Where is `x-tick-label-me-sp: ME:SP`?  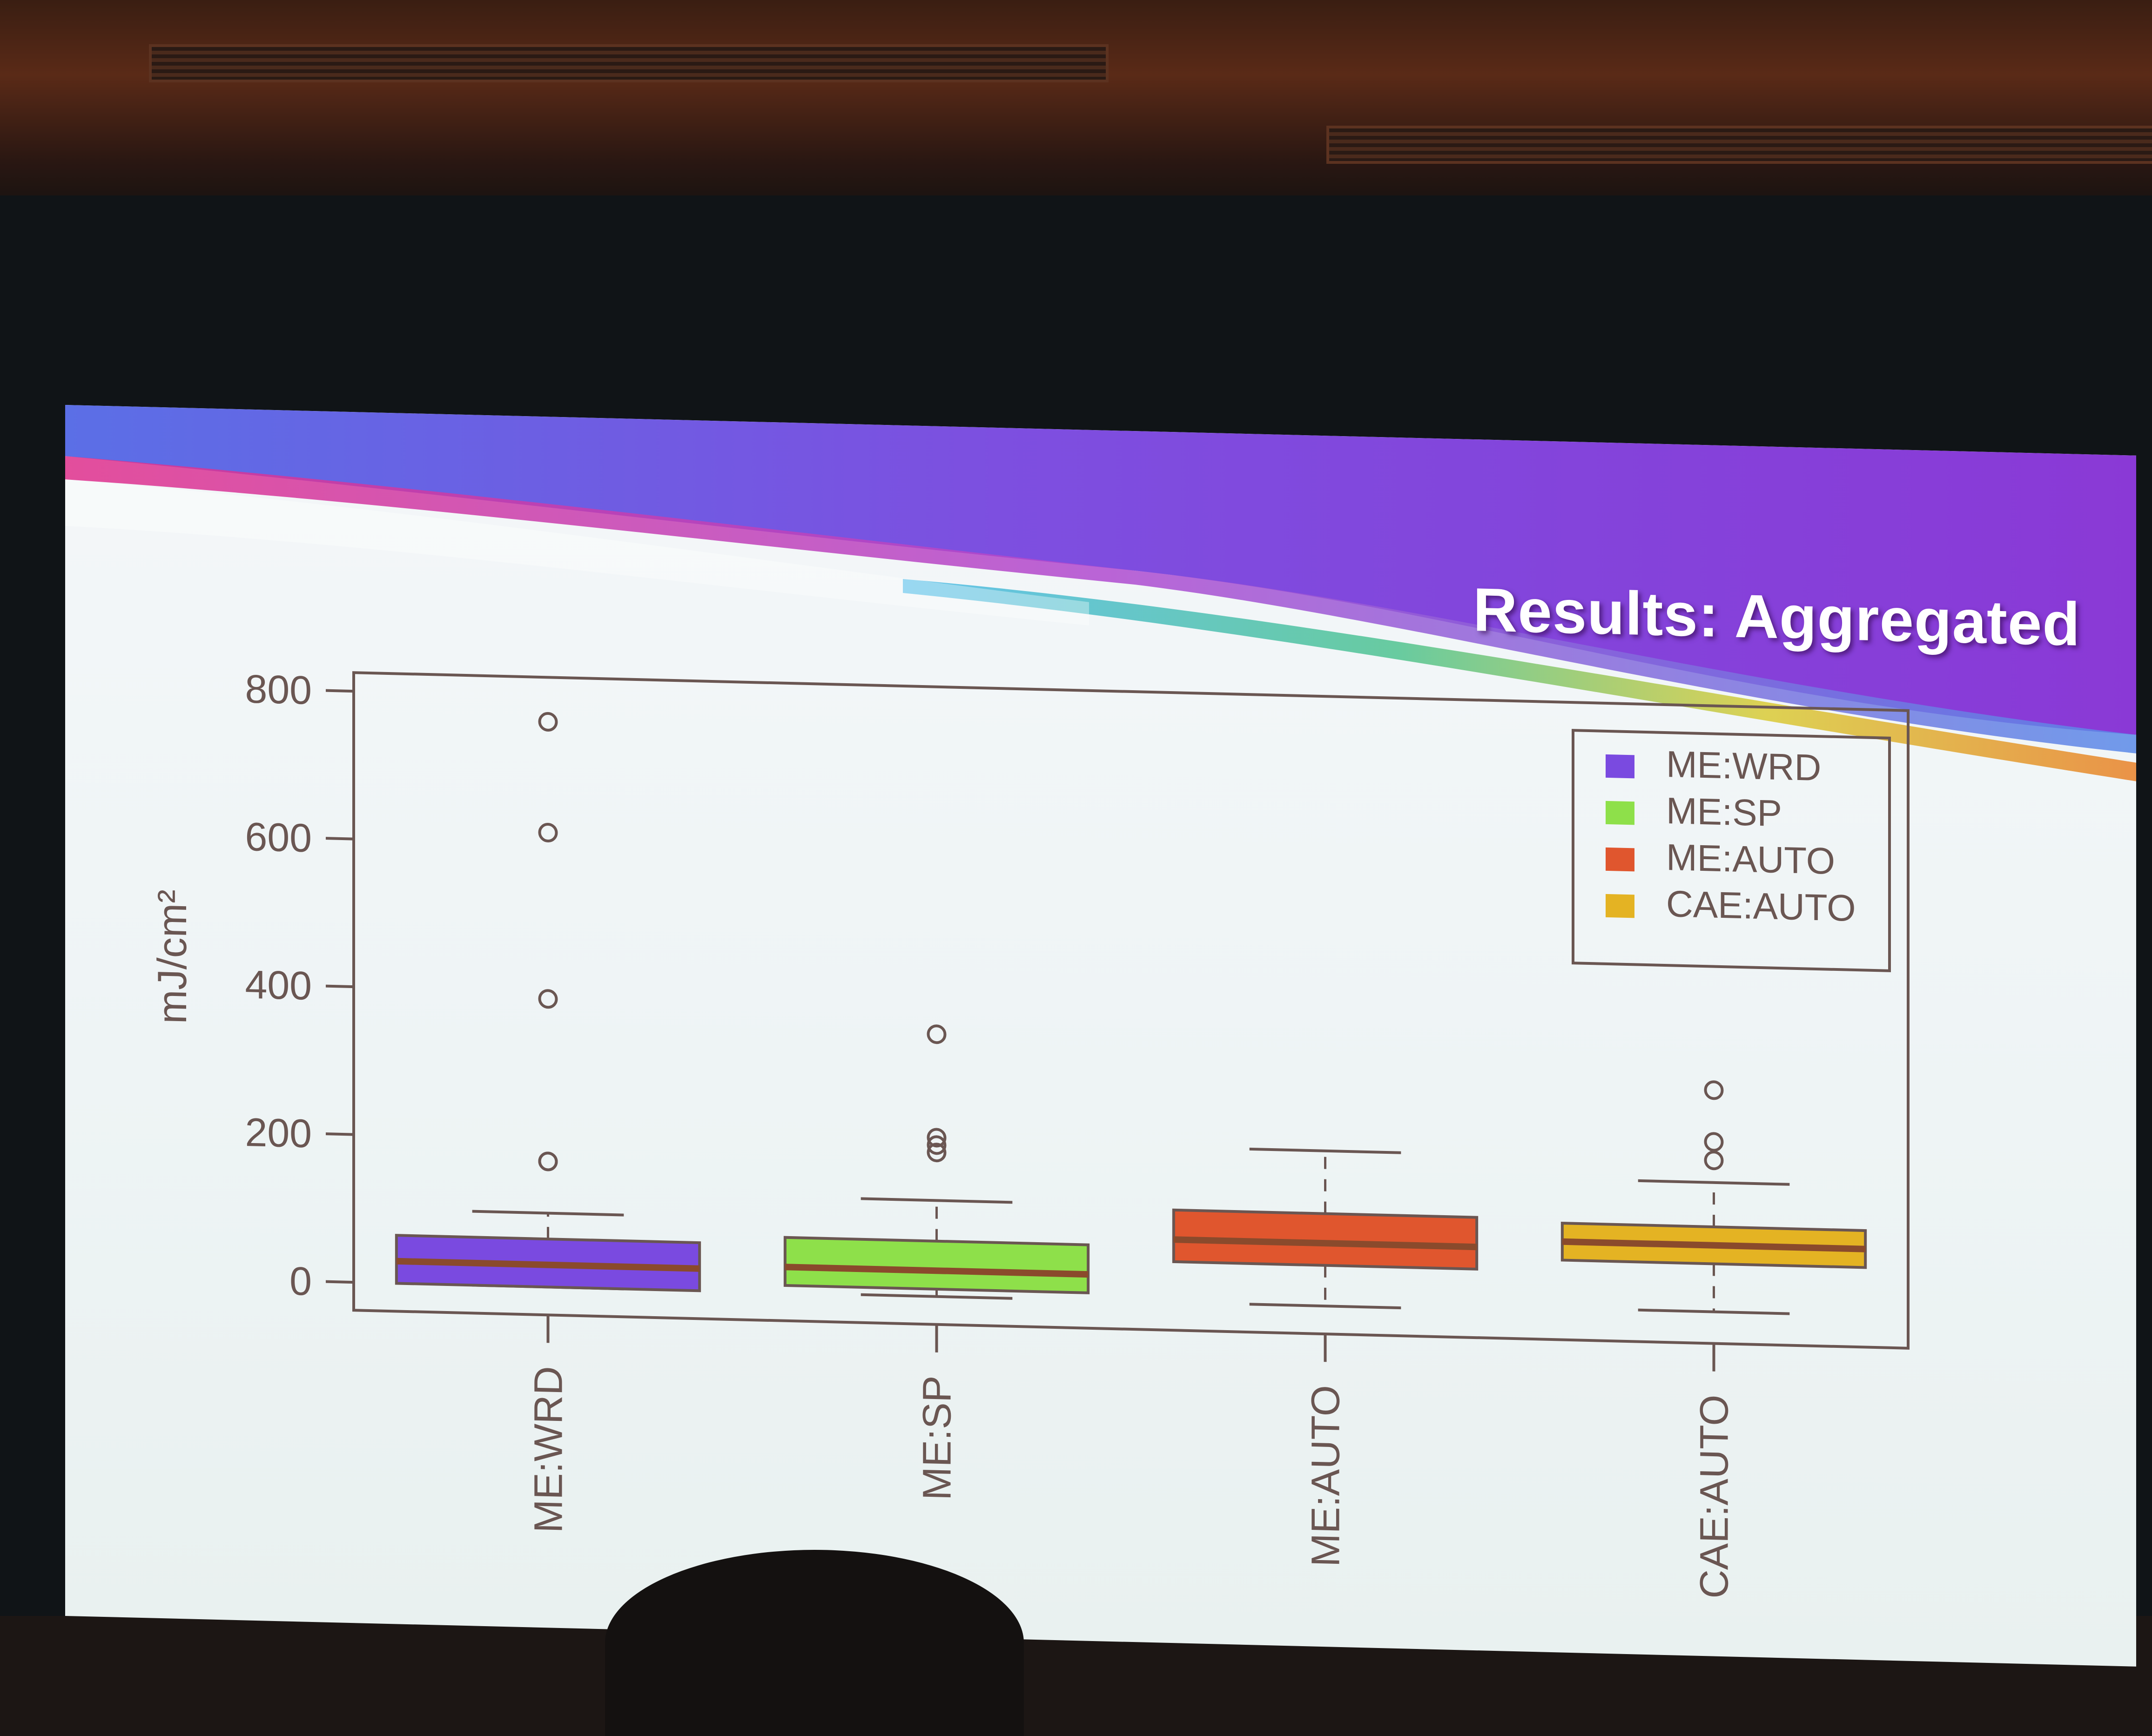
x-tick-label-me-sp: ME:SP is located at coordinates (938, 1438).